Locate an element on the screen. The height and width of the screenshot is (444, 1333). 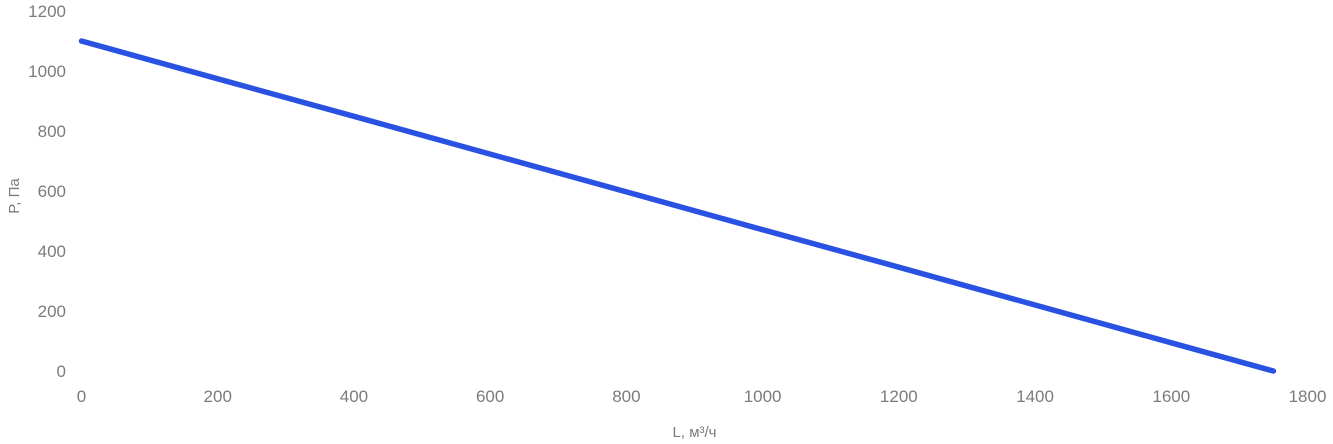
x-tick-label: 1600 is located at coordinates (1171, 396).